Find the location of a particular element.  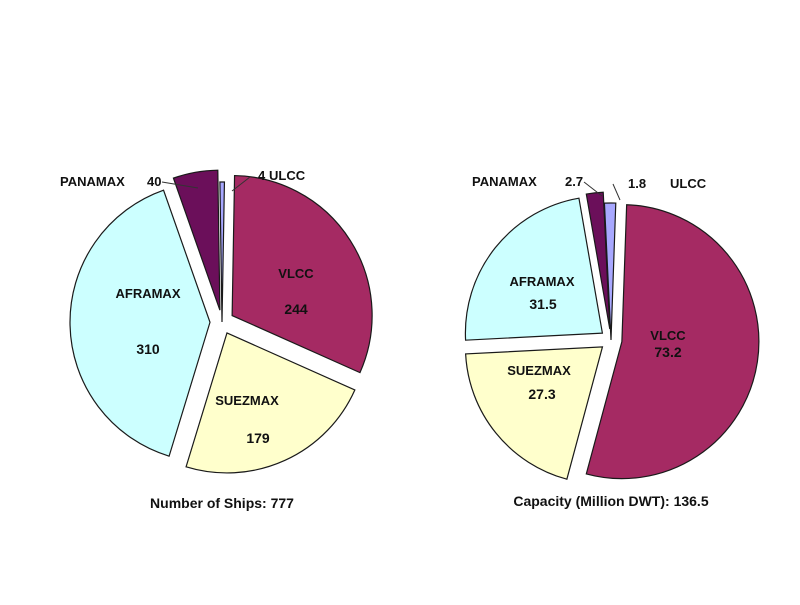

slice-value-label: 27.3 is located at coordinates (541, 394).